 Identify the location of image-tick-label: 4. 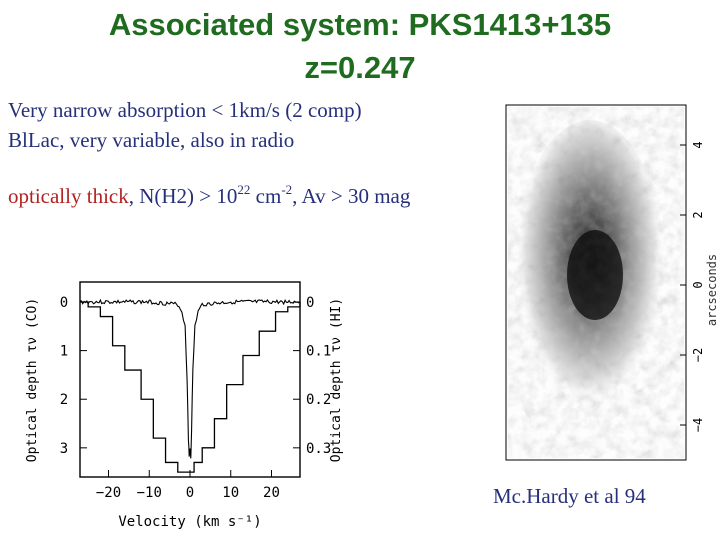
(698, 144).